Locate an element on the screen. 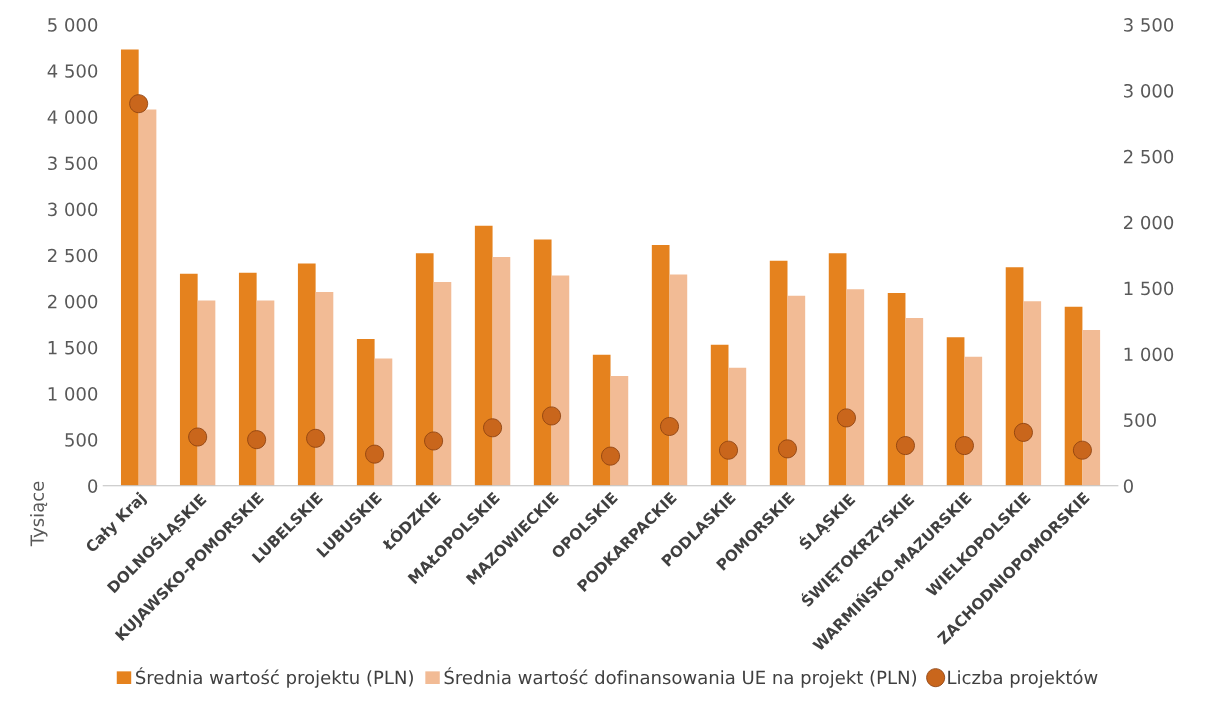  y-tick-label: 2 000 is located at coordinates (73, 301).